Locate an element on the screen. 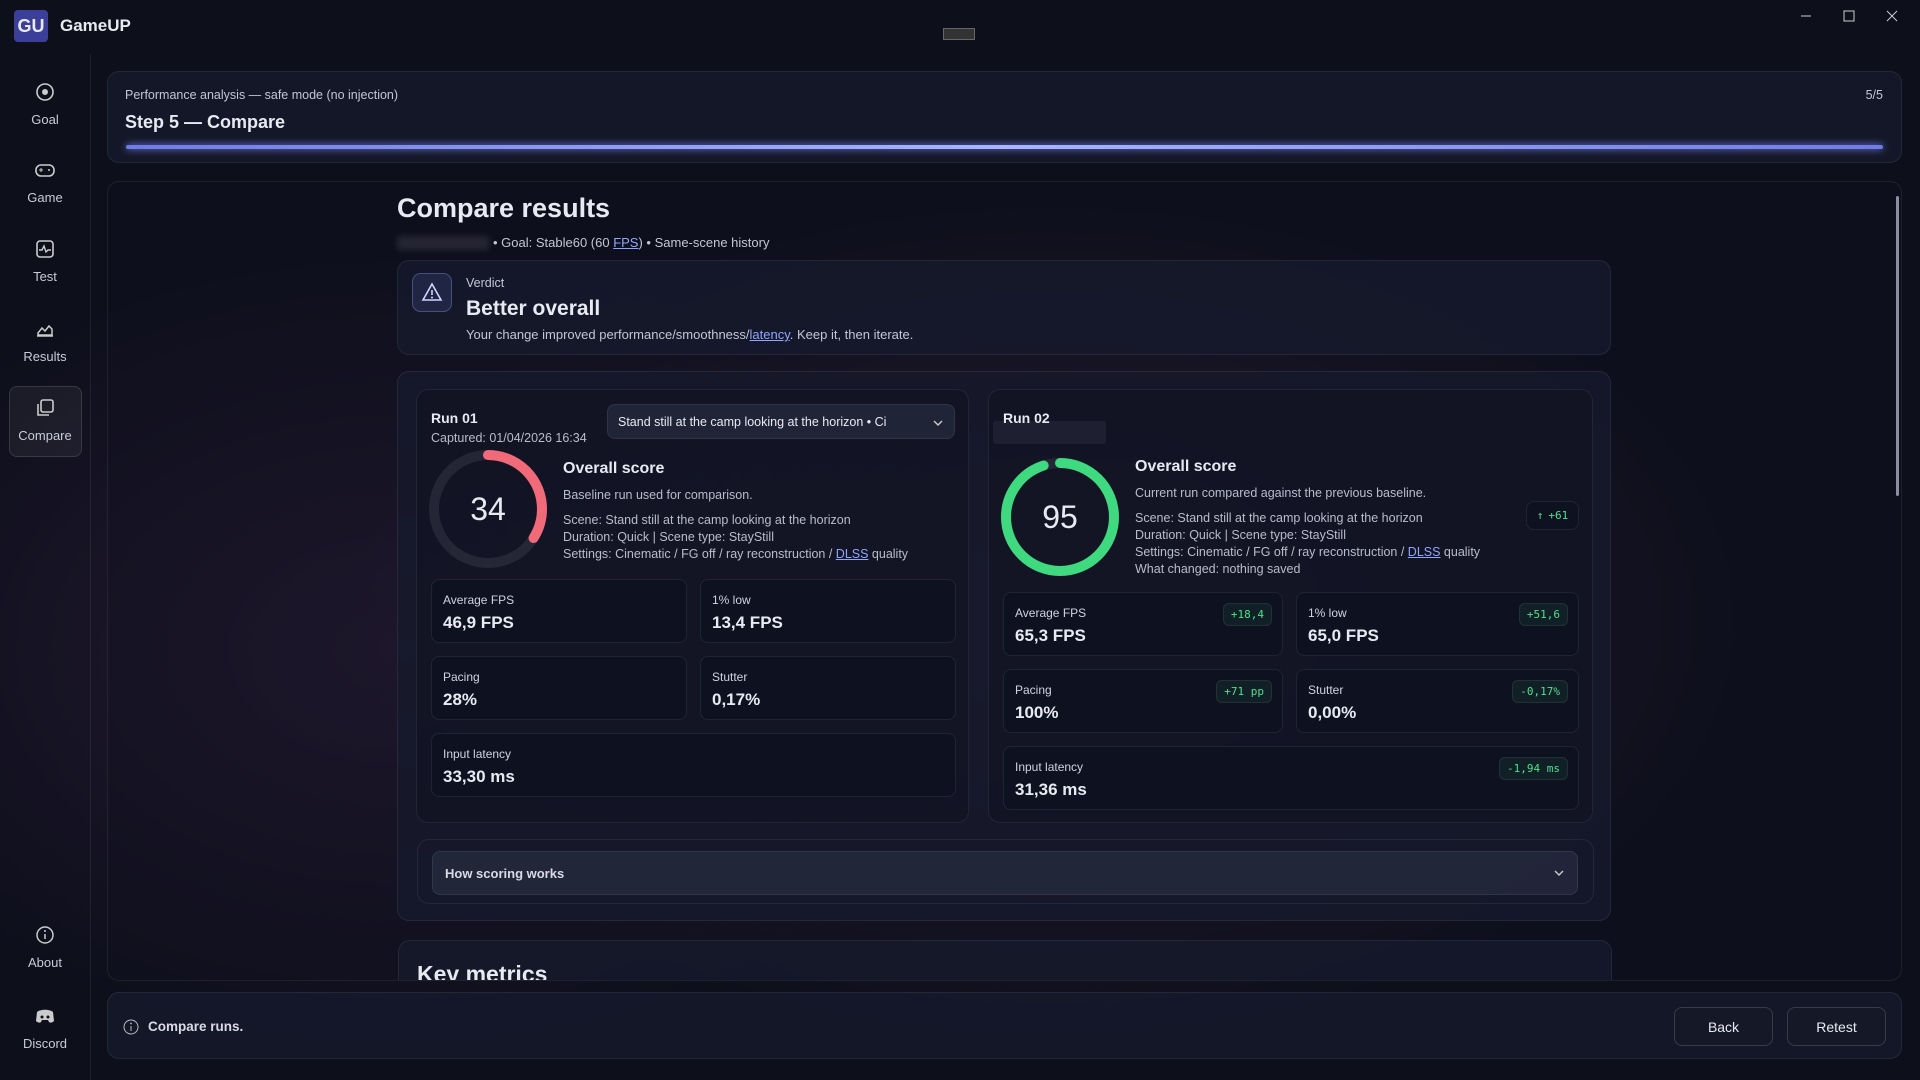 Image resolution: width=1920 pixels, height=1080 pixels. info-icon is located at coordinates (131, 1027).